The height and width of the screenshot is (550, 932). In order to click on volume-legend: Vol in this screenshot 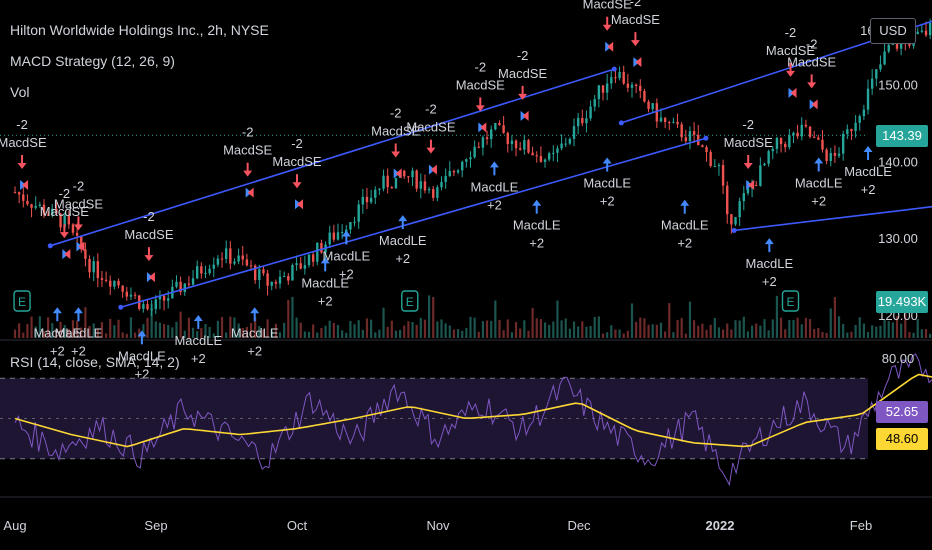, I will do `click(20, 92)`.